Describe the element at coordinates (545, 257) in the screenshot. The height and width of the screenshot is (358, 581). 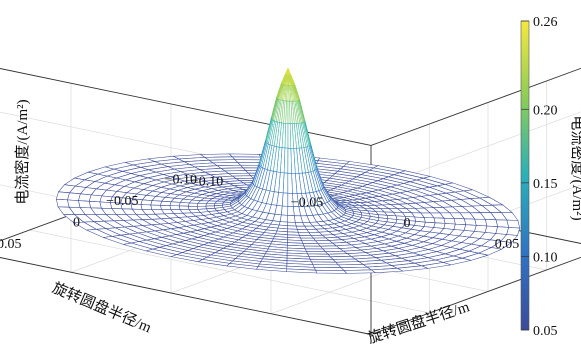
I see `colorbar-tick-label: 0.10` at that location.